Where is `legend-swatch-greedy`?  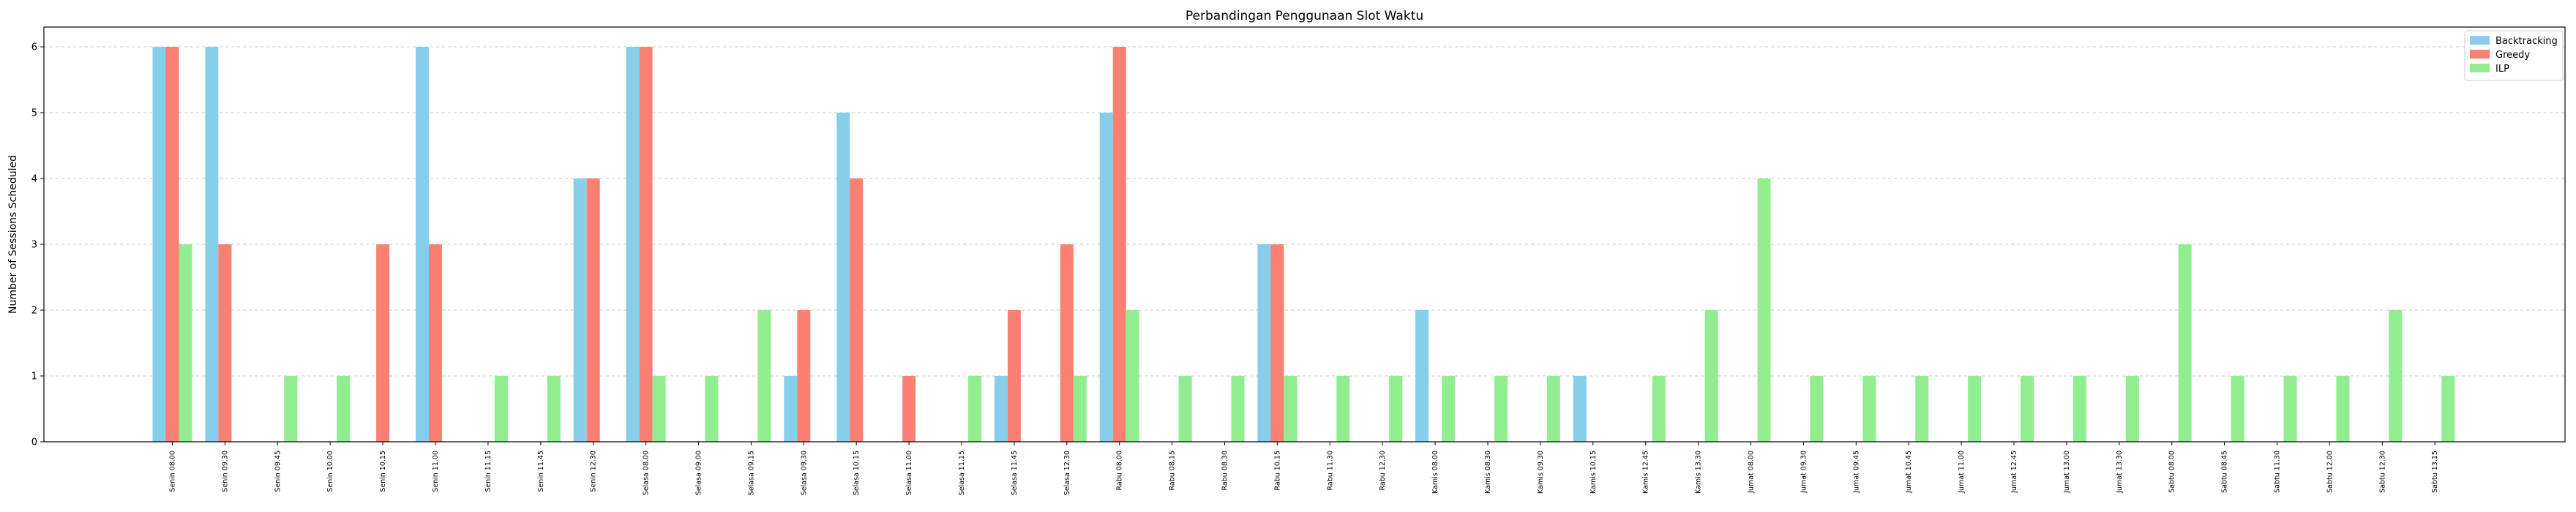 legend-swatch-greedy is located at coordinates (2480, 54).